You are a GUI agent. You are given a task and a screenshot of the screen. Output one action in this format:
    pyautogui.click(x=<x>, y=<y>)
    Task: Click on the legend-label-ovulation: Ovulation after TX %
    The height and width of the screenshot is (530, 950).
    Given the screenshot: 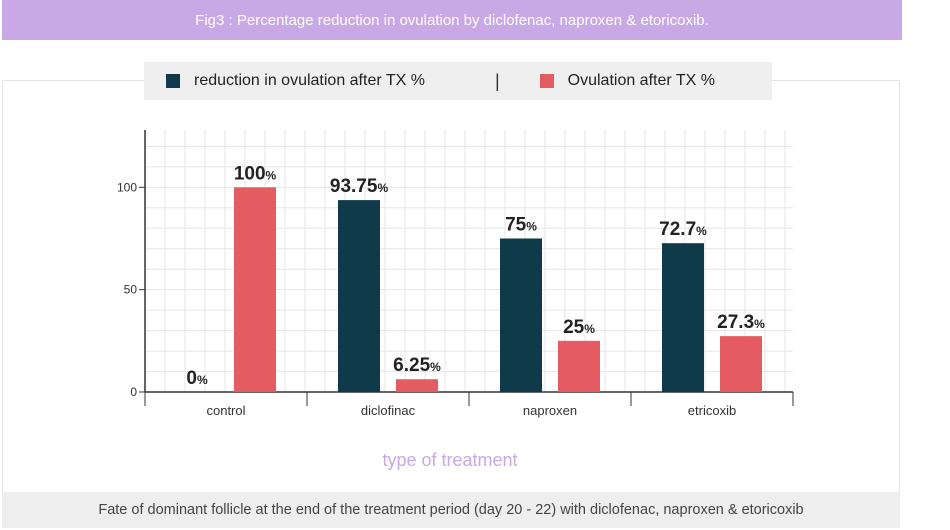 What is the action you would take?
    pyautogui.click(x=641, y=80)
    